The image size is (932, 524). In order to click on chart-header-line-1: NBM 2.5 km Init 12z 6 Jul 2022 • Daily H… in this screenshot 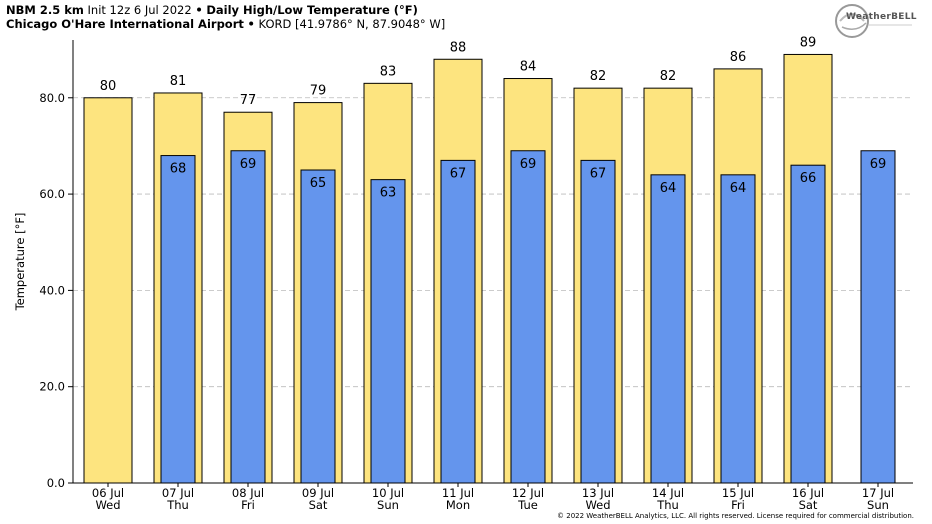, I will do `click(212, 10)`.